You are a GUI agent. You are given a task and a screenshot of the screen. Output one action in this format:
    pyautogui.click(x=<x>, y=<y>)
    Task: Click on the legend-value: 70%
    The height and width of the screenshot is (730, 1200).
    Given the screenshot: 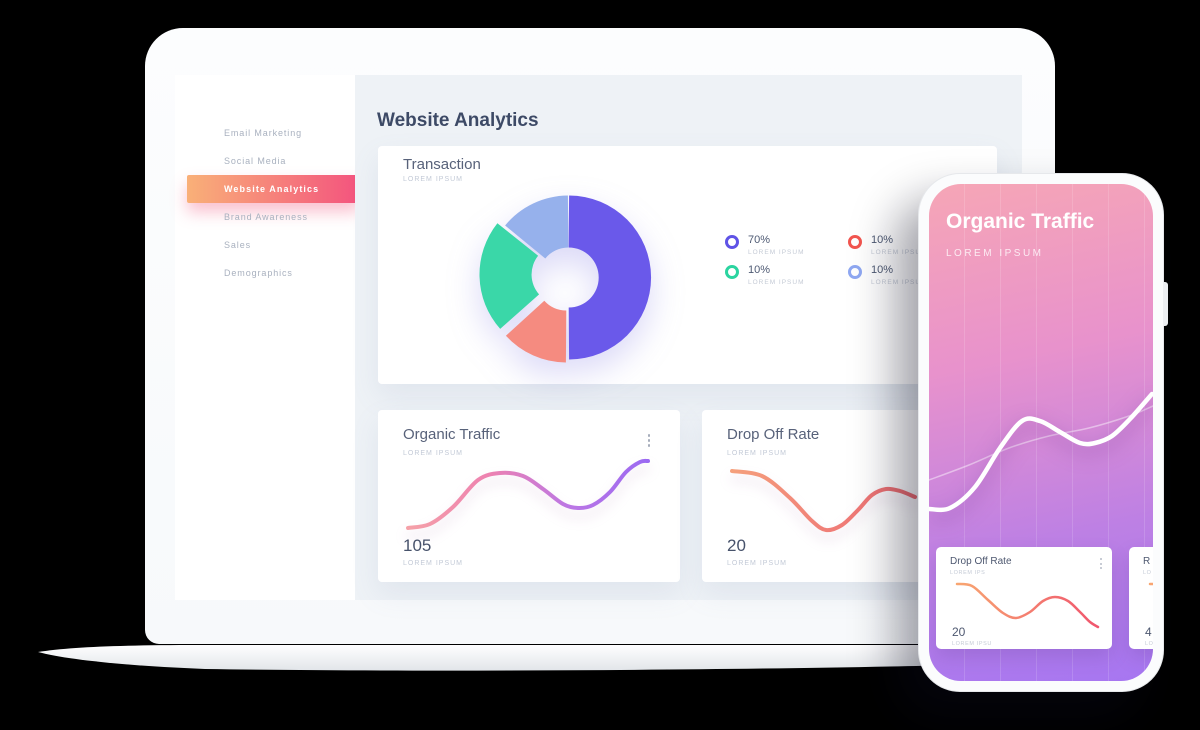 What is the action you would take?
    pyautogui.click(x=759, y=240)
    